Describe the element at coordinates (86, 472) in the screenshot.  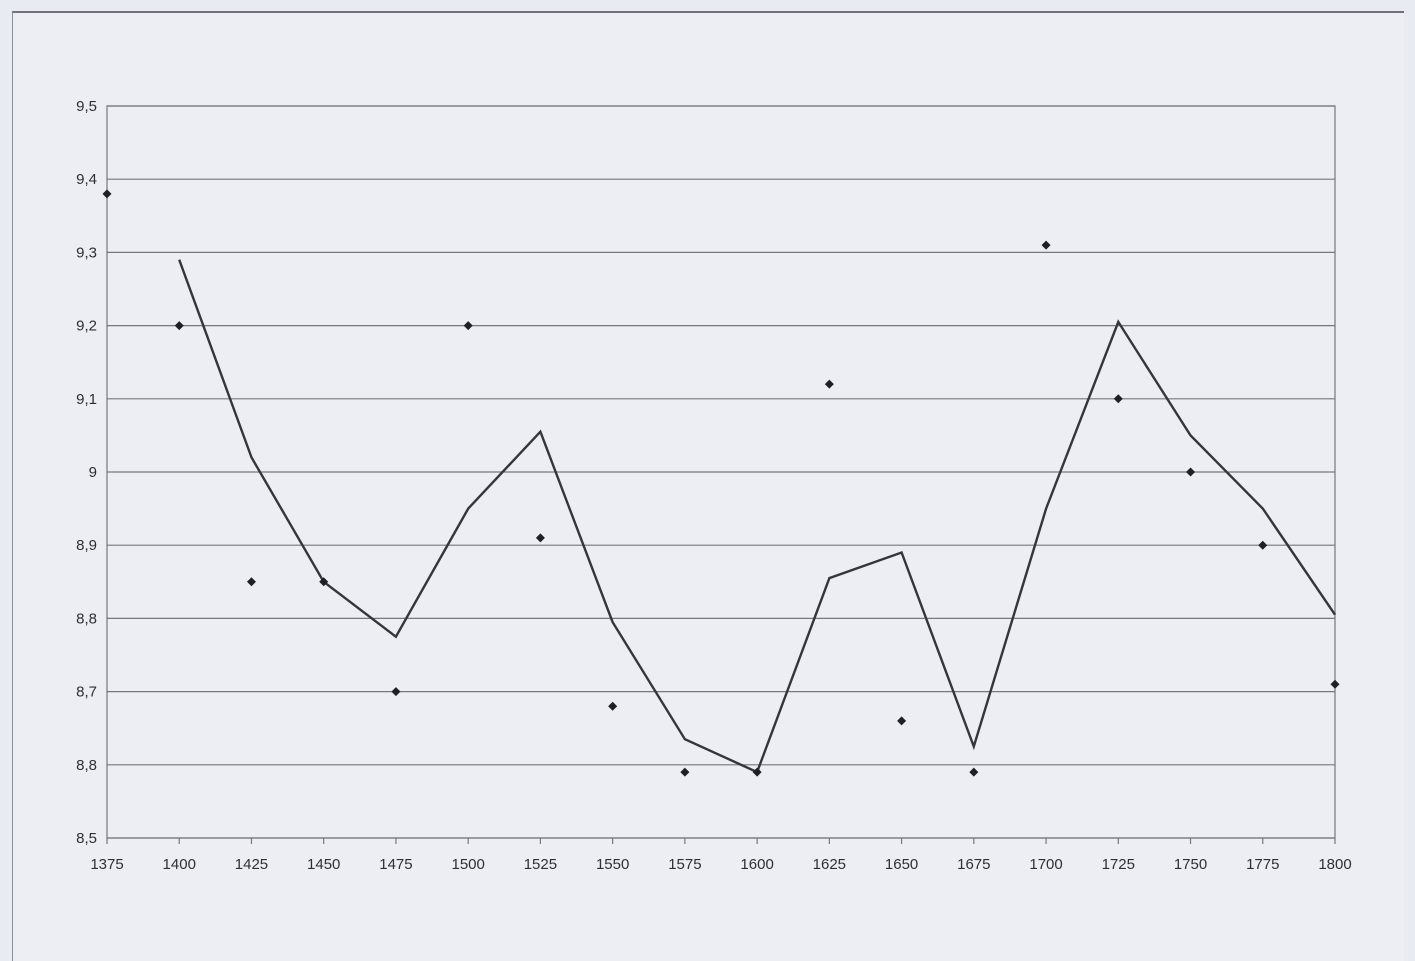
I see `y-axis-tick-labels: 8,5 8,8 8,7 8,8 8,9 9 9,1 9,2 9,3 9,4 9,5` at that location.